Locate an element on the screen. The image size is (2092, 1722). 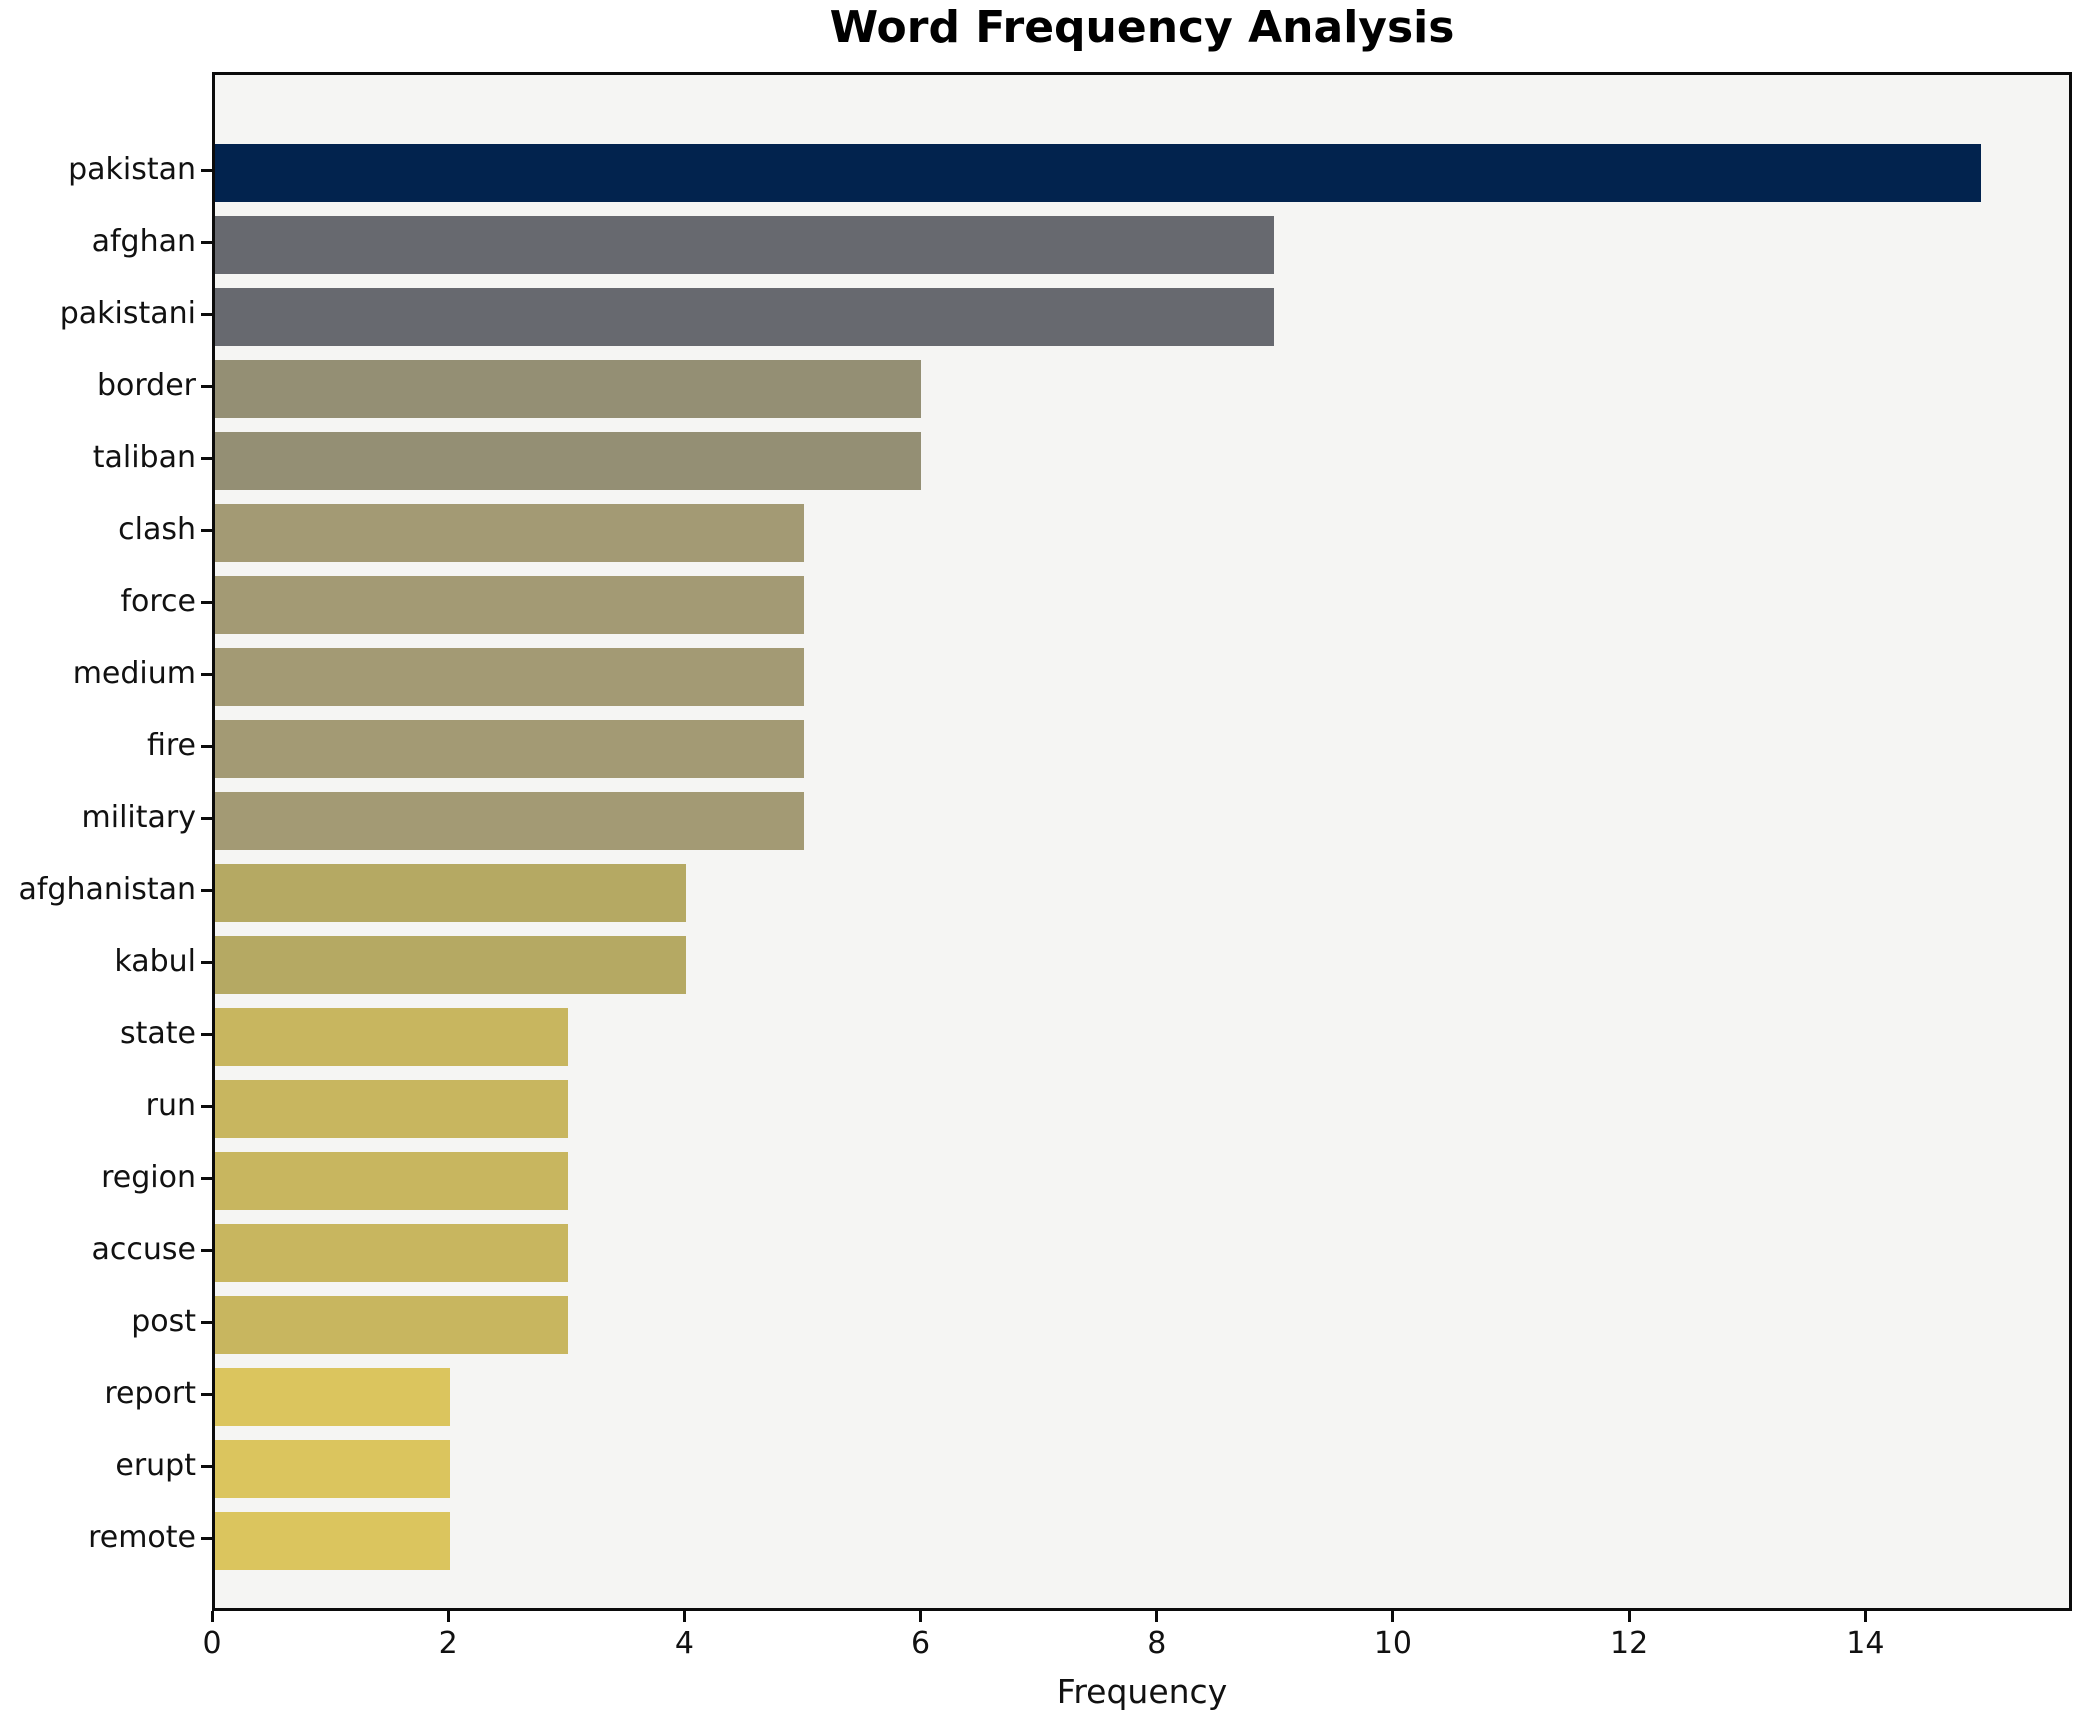
y-tick-label-afghan: afghan is located at coordinates (143, 241).